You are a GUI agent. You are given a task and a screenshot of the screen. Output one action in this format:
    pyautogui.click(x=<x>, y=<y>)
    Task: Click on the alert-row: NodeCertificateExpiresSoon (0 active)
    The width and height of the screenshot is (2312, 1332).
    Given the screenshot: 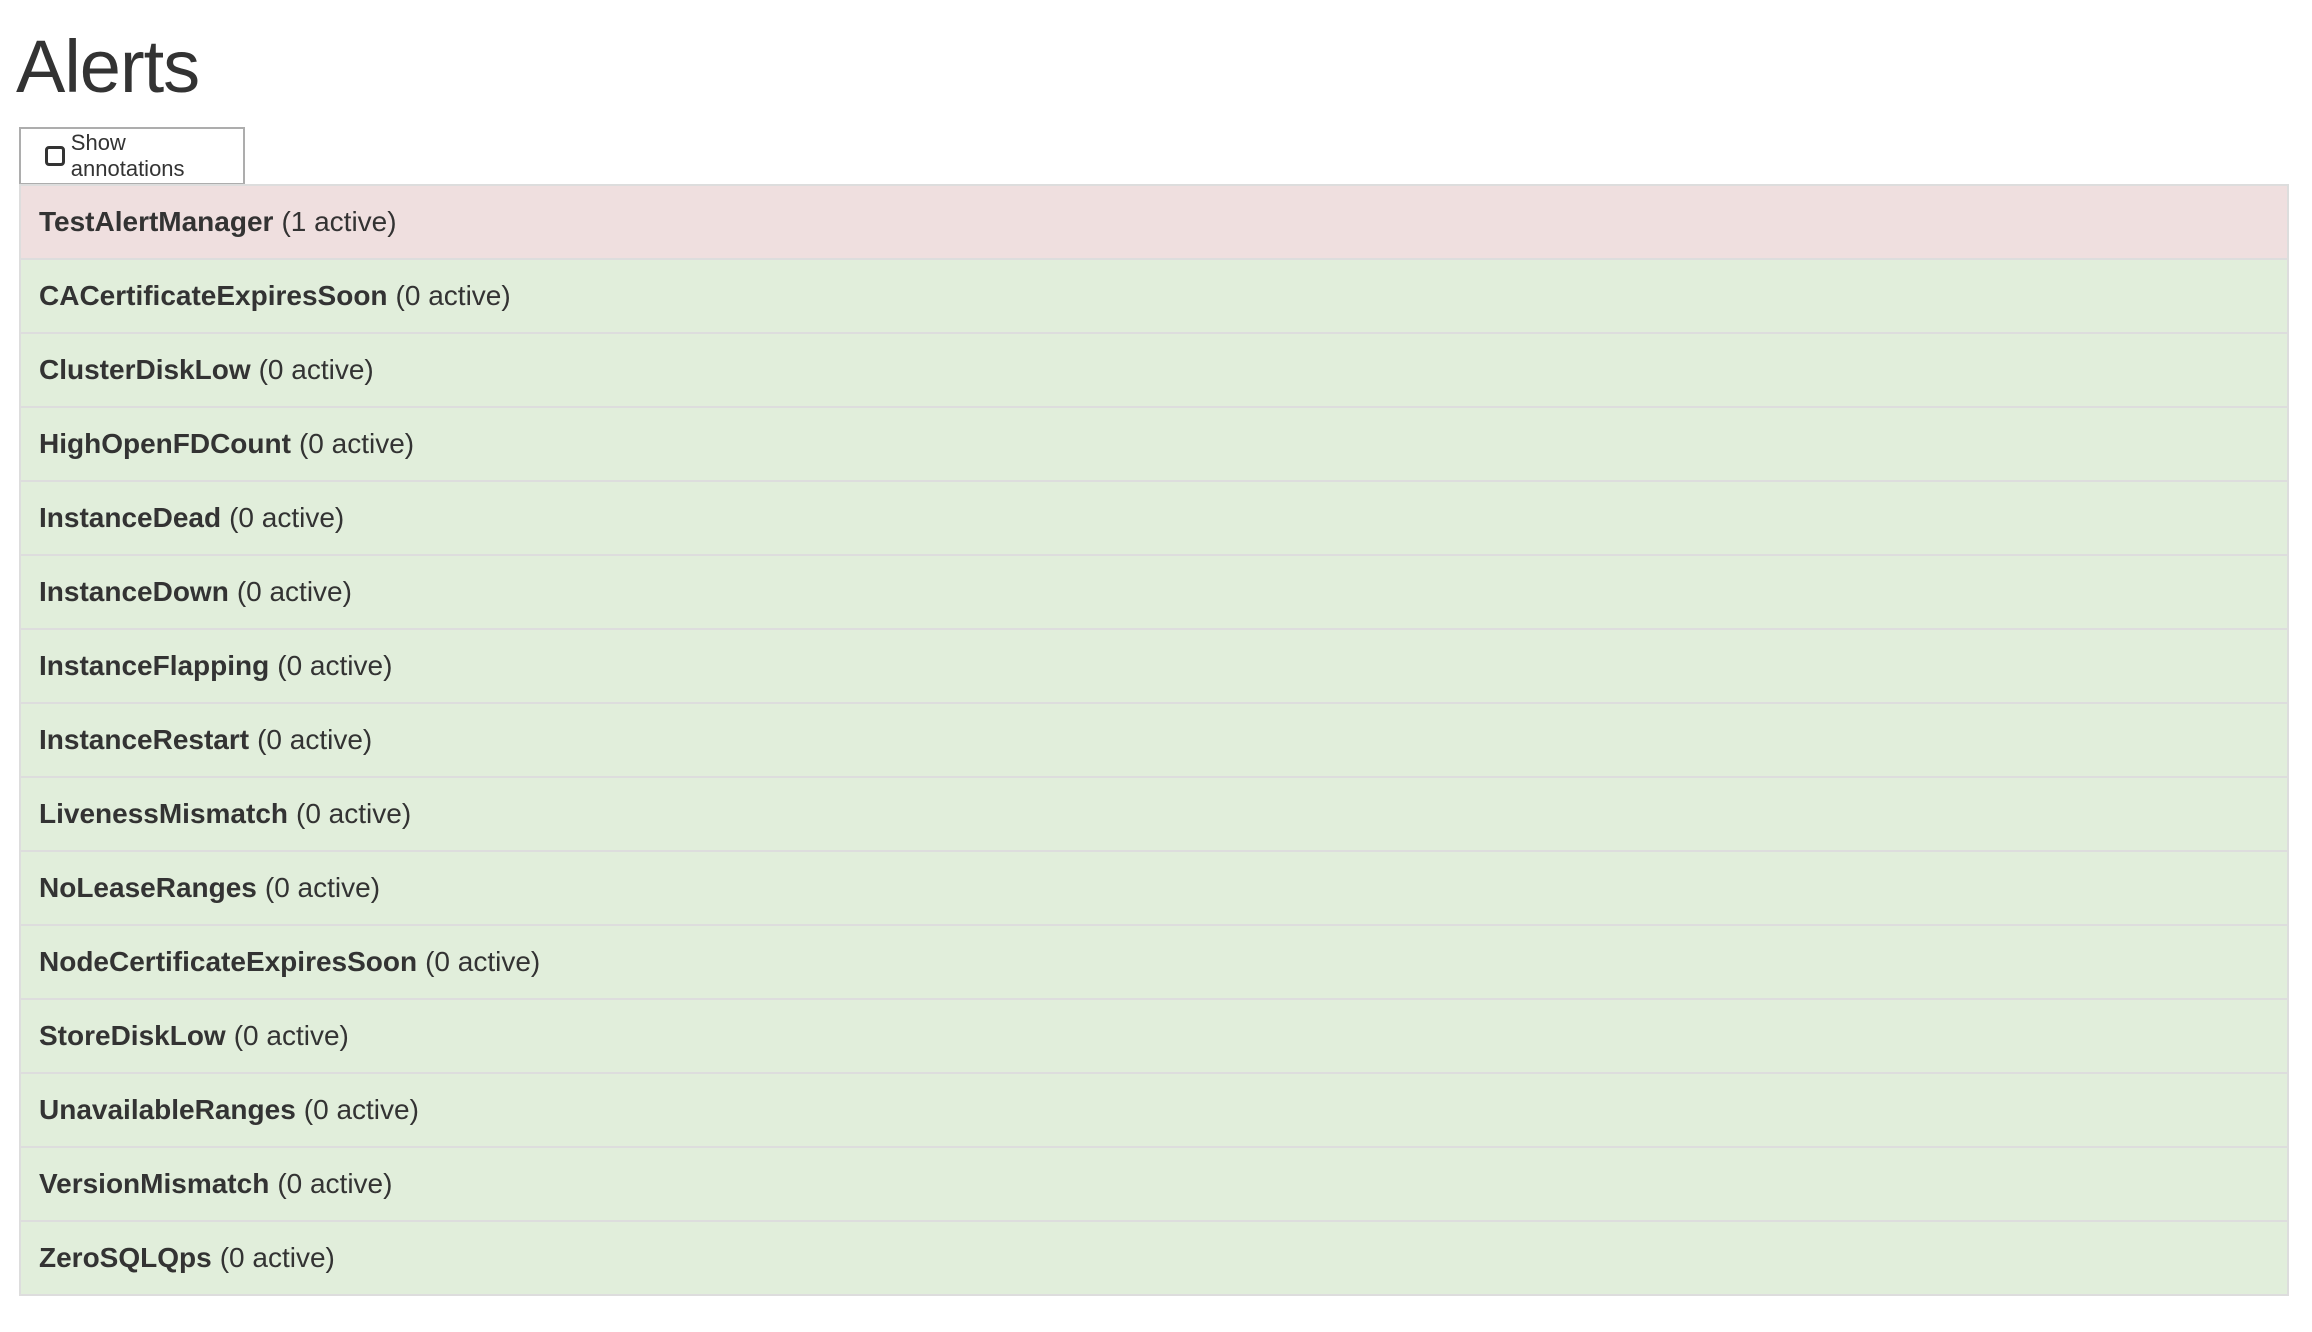 What is the action you would take?
    pyautogui.click(x=1154, y=963)
    